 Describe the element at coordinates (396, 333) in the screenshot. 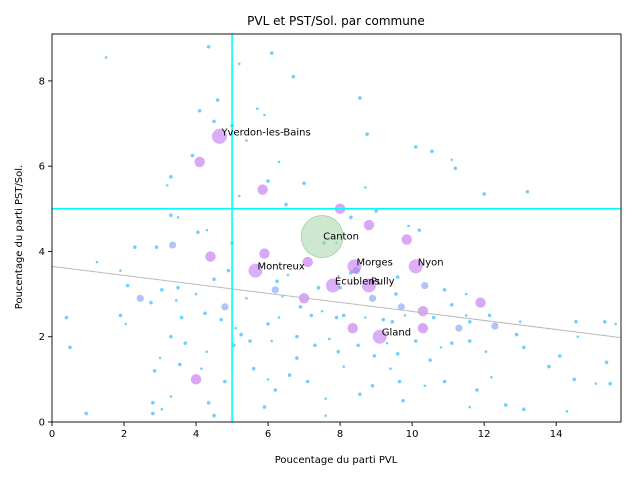

I see `commune-label: Gland` at that location.